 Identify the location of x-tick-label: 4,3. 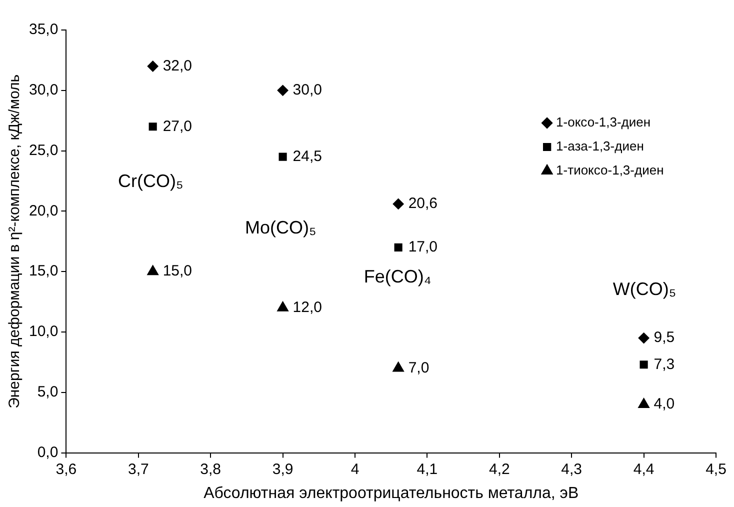
(571, 469).